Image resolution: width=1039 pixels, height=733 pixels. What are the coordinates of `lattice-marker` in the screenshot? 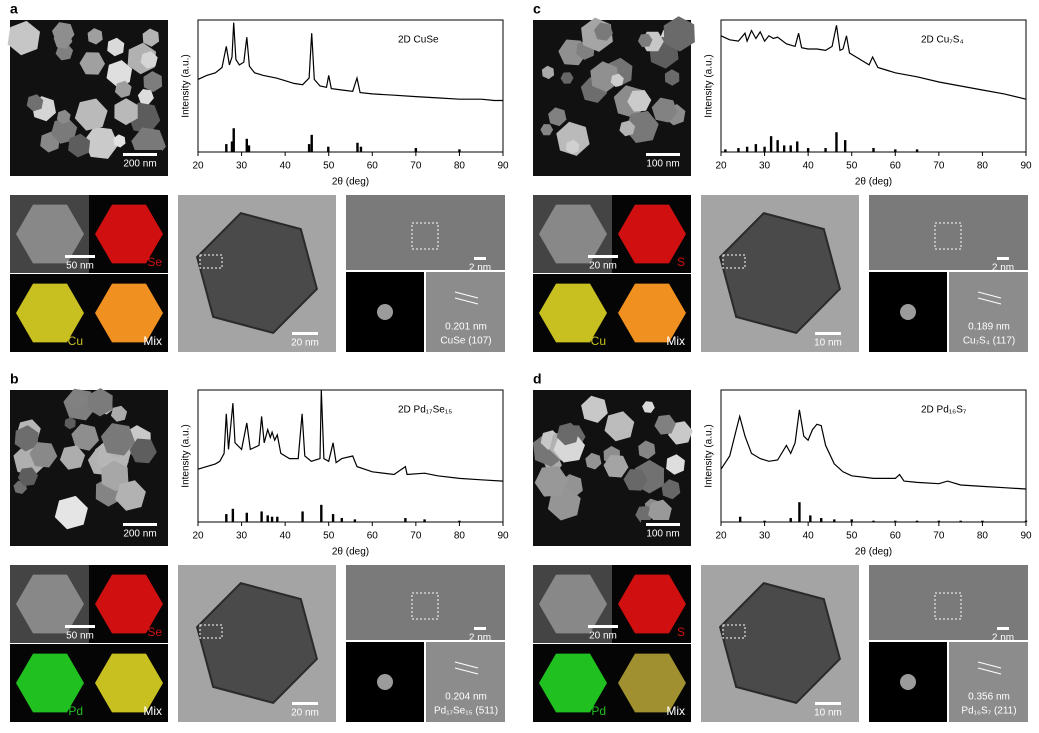 It's located at (989, 665).